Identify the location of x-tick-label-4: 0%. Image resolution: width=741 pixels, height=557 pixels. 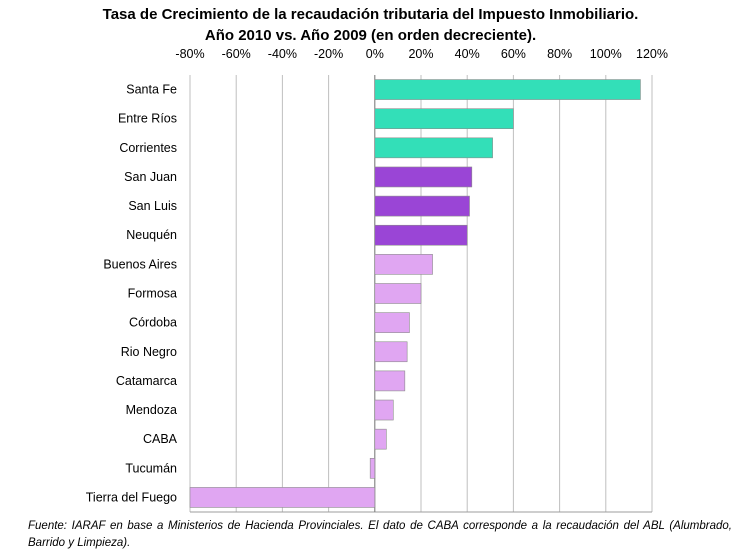
(375, 54).